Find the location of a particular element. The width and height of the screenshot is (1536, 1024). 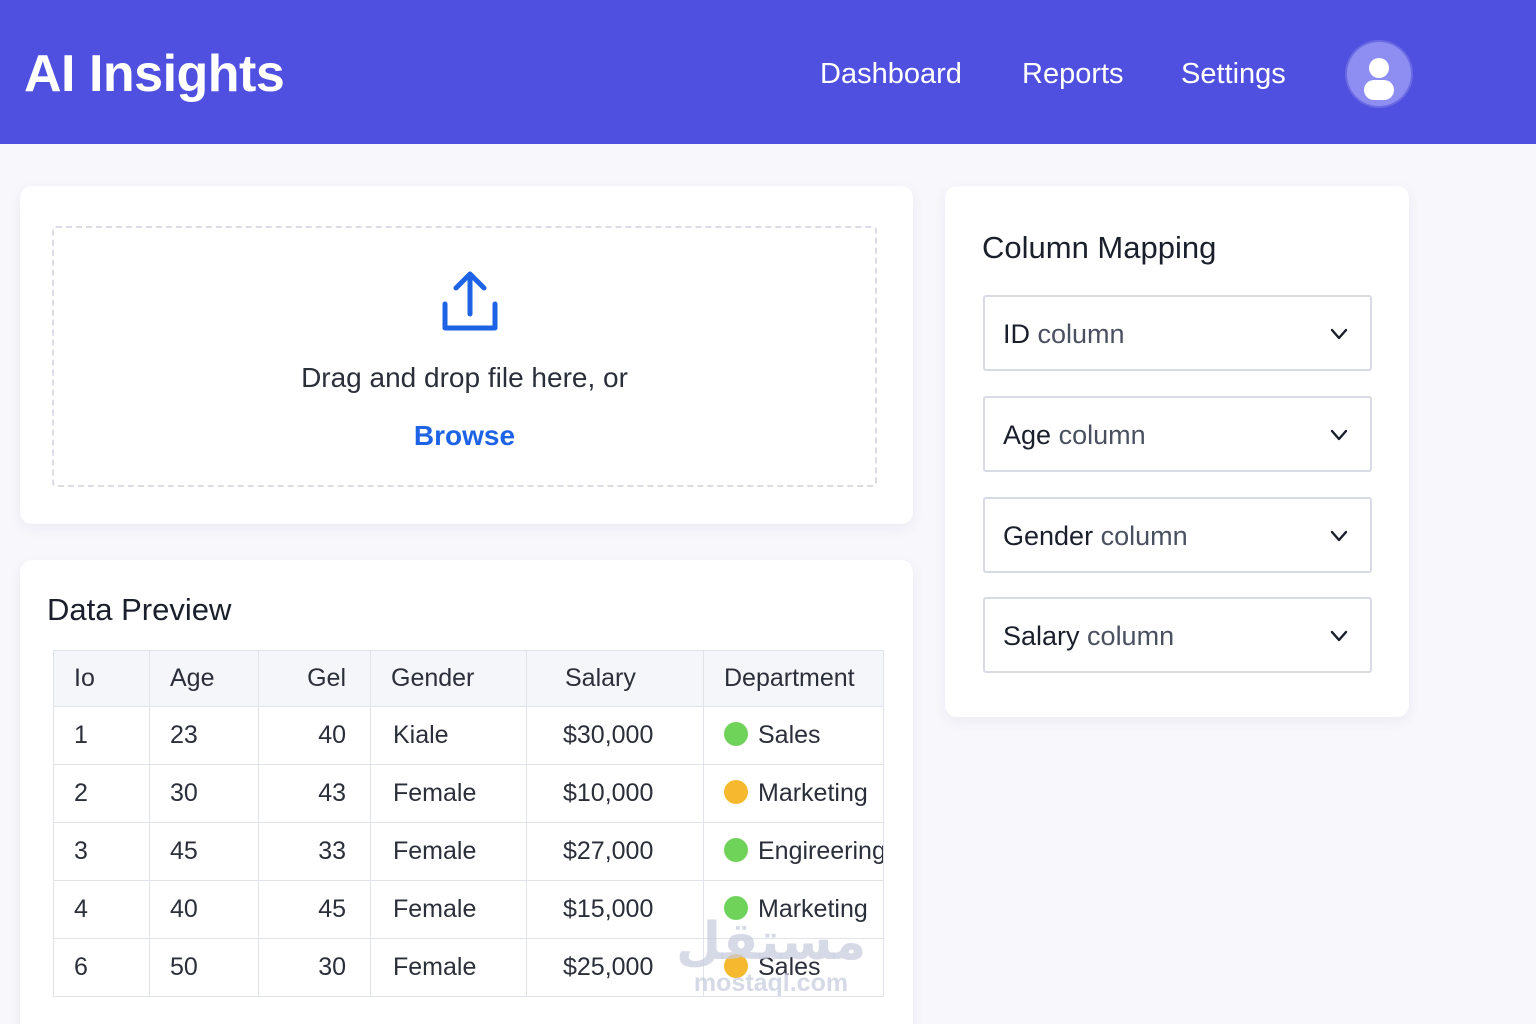

cell-gel: 43 is located at coordinates (315, 794).